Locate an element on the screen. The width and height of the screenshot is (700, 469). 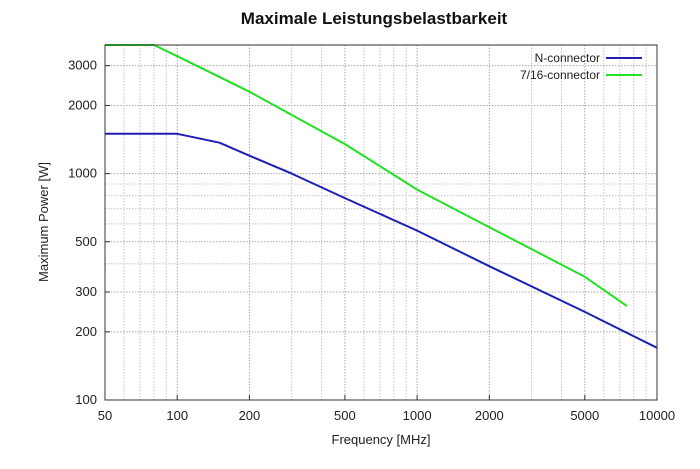
y-axis-ticks: 100 200 300 500 1000 2000 3000 is located at coordinates (89, 232).